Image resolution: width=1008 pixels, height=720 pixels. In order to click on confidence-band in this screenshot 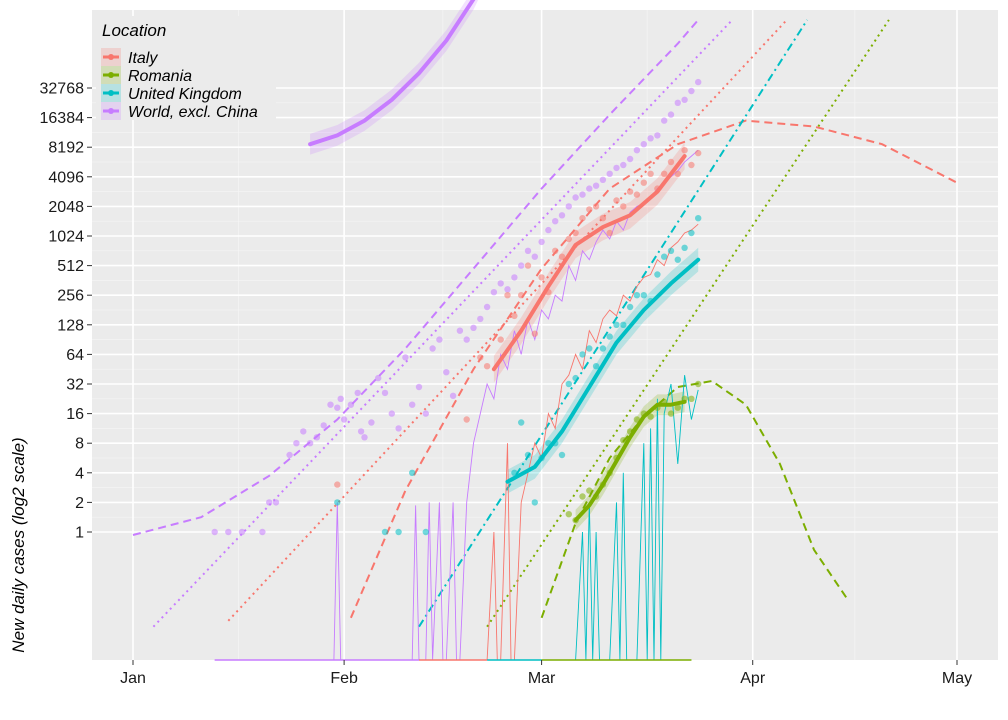, I will do `click(589, 262)`.